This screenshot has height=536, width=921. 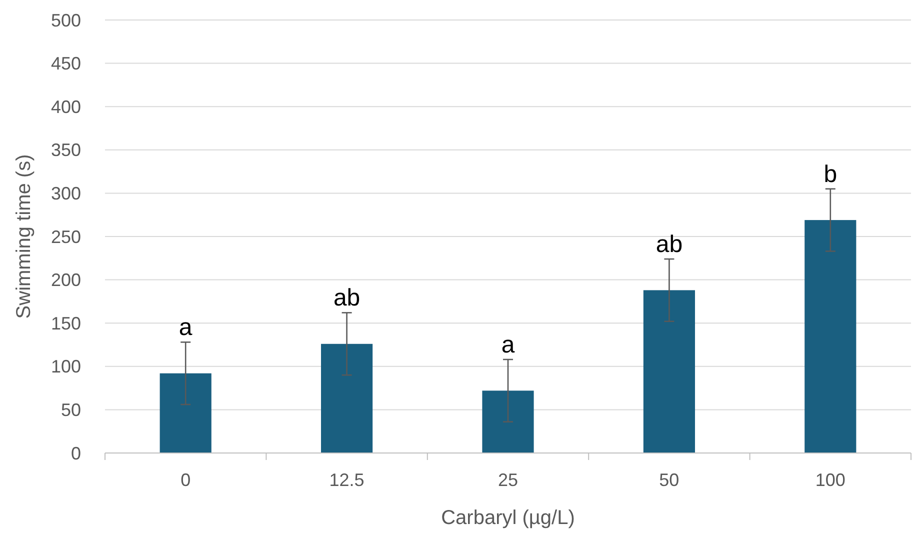 What do you see at coordinates (65, 194) in the screenshot?
I see `y-tick-label: 300` at bounding box center [65, 194].